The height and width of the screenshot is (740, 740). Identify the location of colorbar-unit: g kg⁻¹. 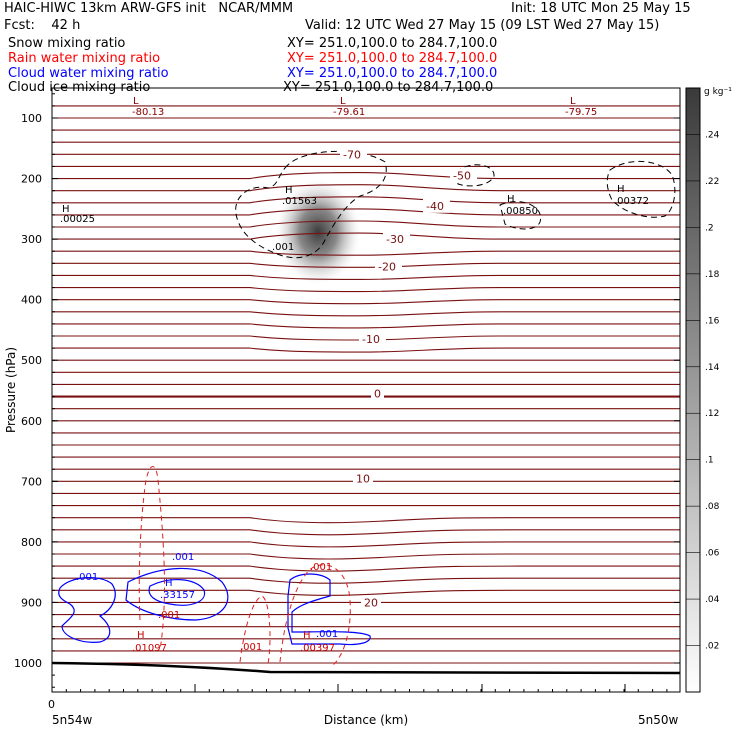
(718, 92).